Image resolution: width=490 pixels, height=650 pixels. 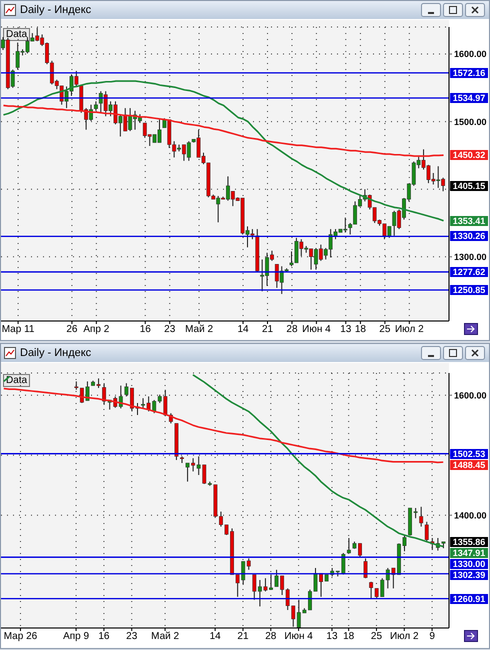 What do you see at coordinates (469, 563) in the screenshot?
I see `ref-line-label: 1330.00` at bounding box center [469, 563].